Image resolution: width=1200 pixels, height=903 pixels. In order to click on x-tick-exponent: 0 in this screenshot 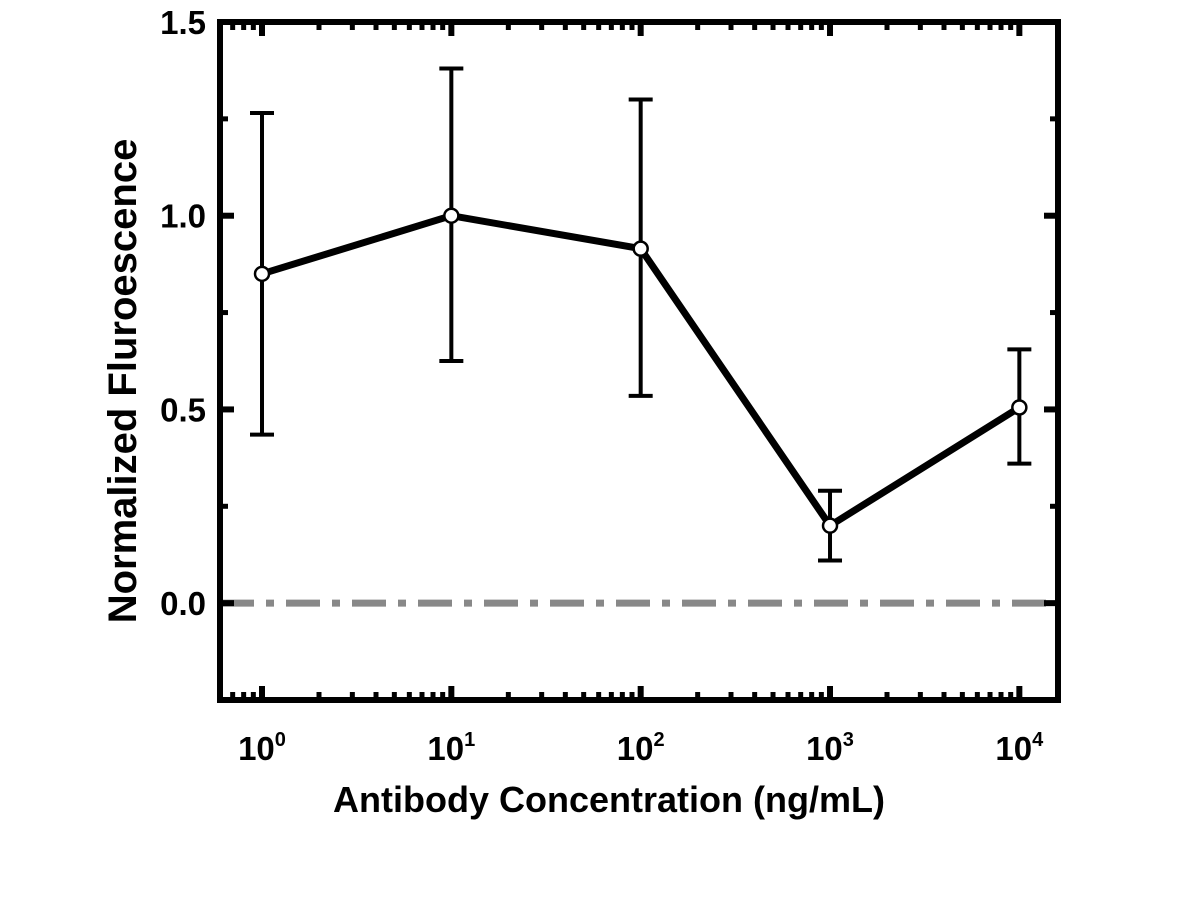, I will do `click(280, 740)`.